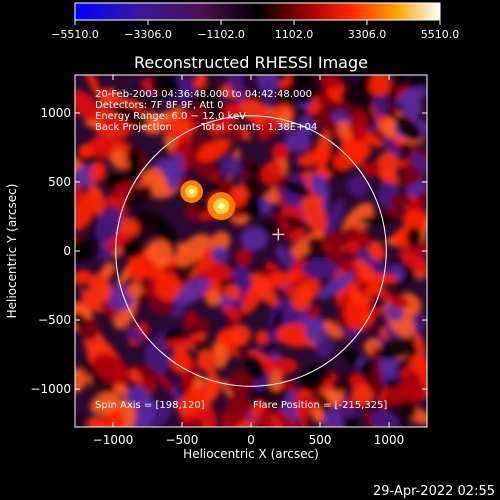 The image size is (500, 500). Describe the element at coordinates (251, 62) in the screenshot. I see `chart-title: Reconstructed RHESSI Image` at that location.